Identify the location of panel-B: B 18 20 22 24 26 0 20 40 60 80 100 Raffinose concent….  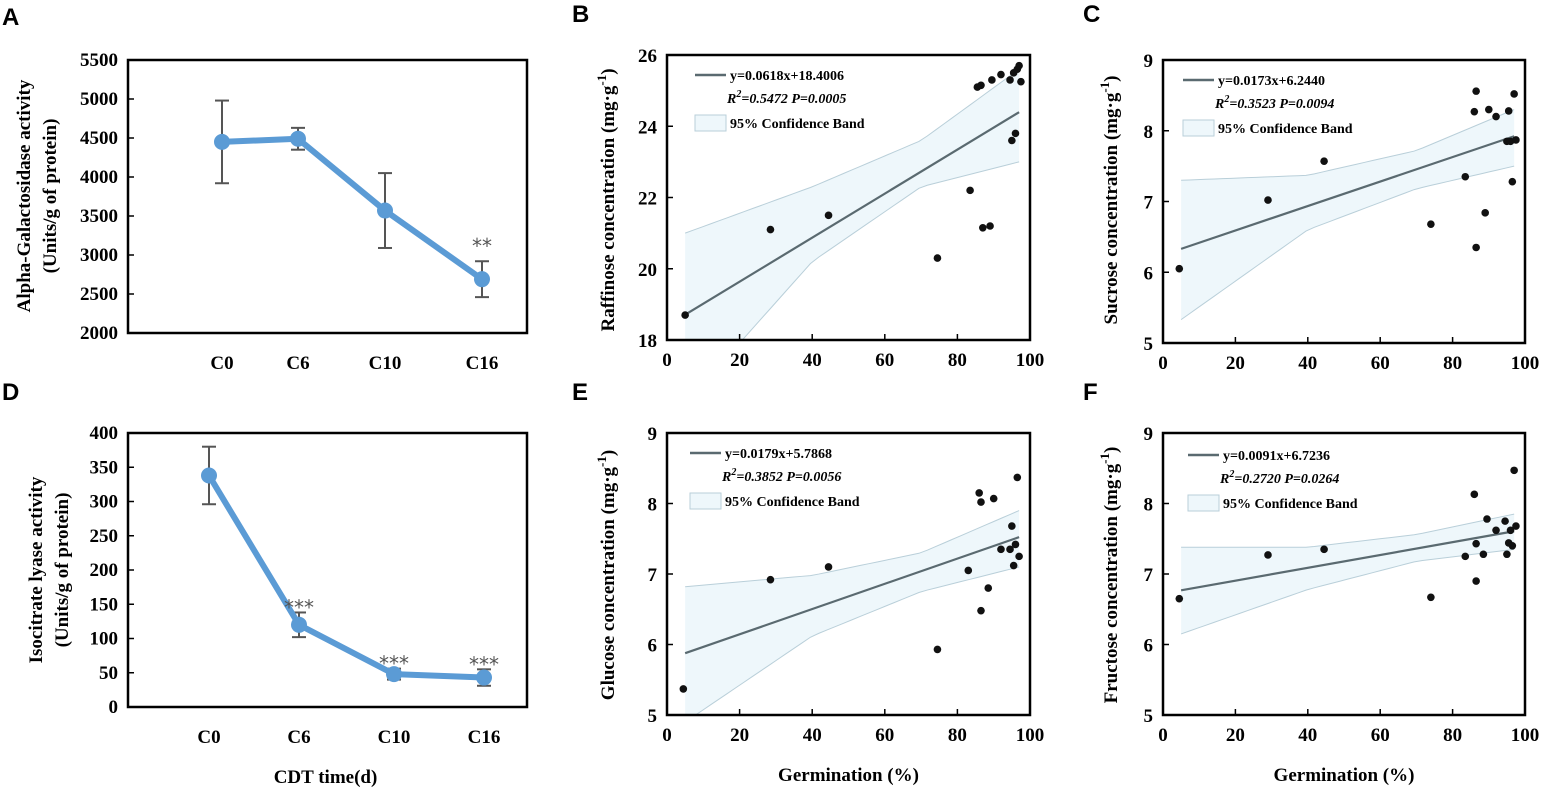
(808, 186).